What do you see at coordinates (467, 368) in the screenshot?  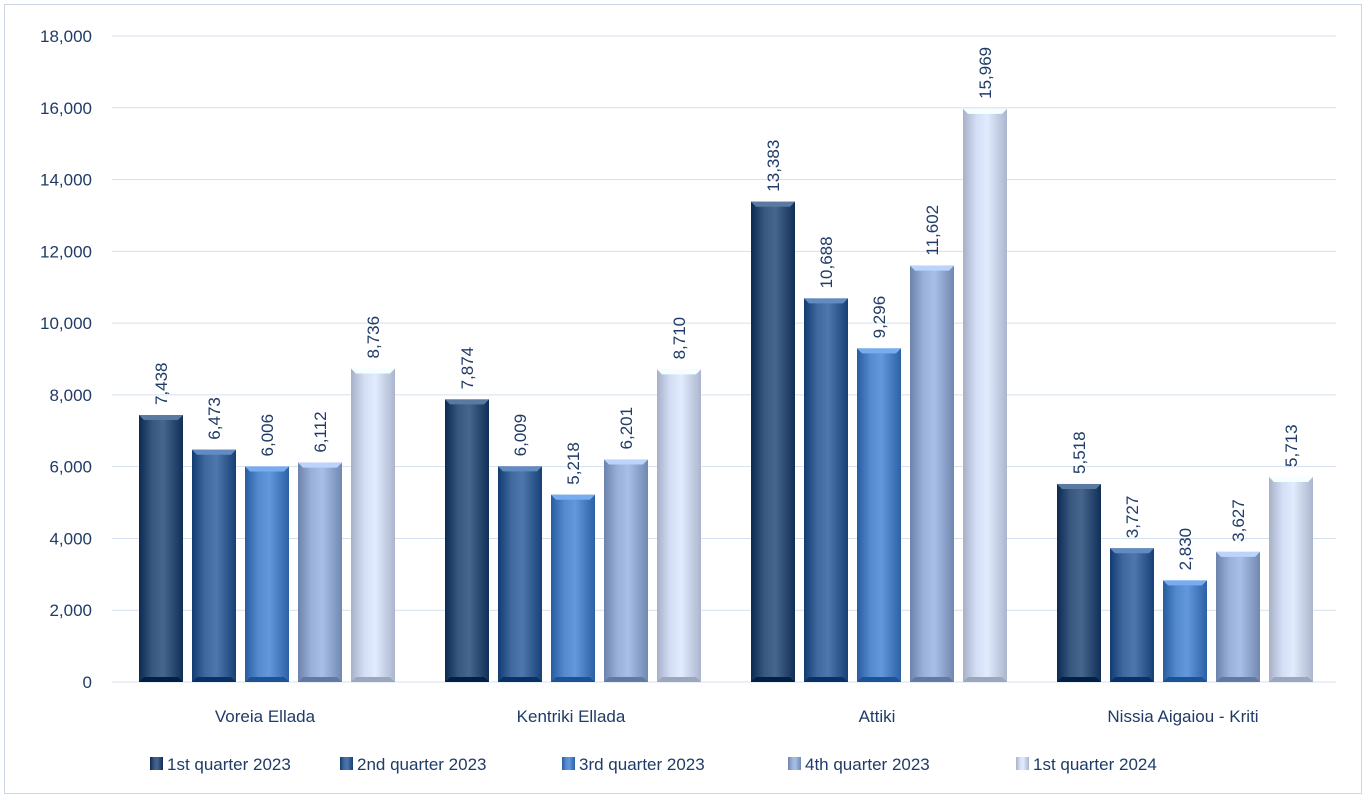 I see `data-label: 7,874` at bounding box center [467, 368].